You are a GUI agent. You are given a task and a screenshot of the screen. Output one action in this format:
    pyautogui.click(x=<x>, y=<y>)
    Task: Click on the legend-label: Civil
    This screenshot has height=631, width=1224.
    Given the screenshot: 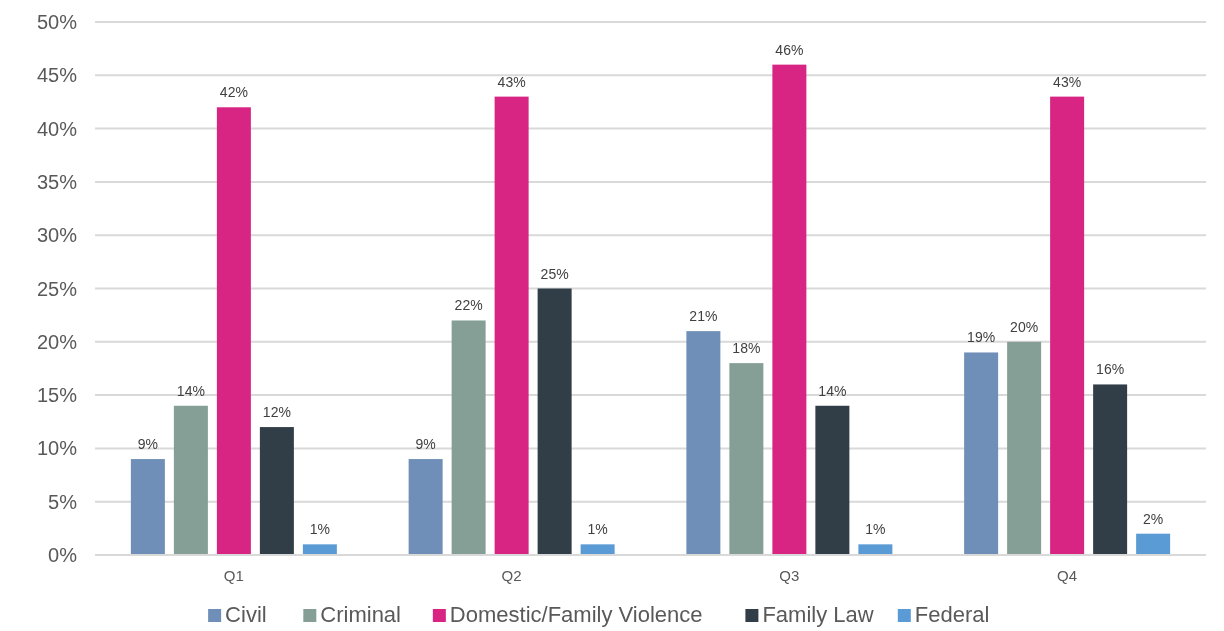 What is the action you would take?
    pyautogui.click(x=246, y=614)
    